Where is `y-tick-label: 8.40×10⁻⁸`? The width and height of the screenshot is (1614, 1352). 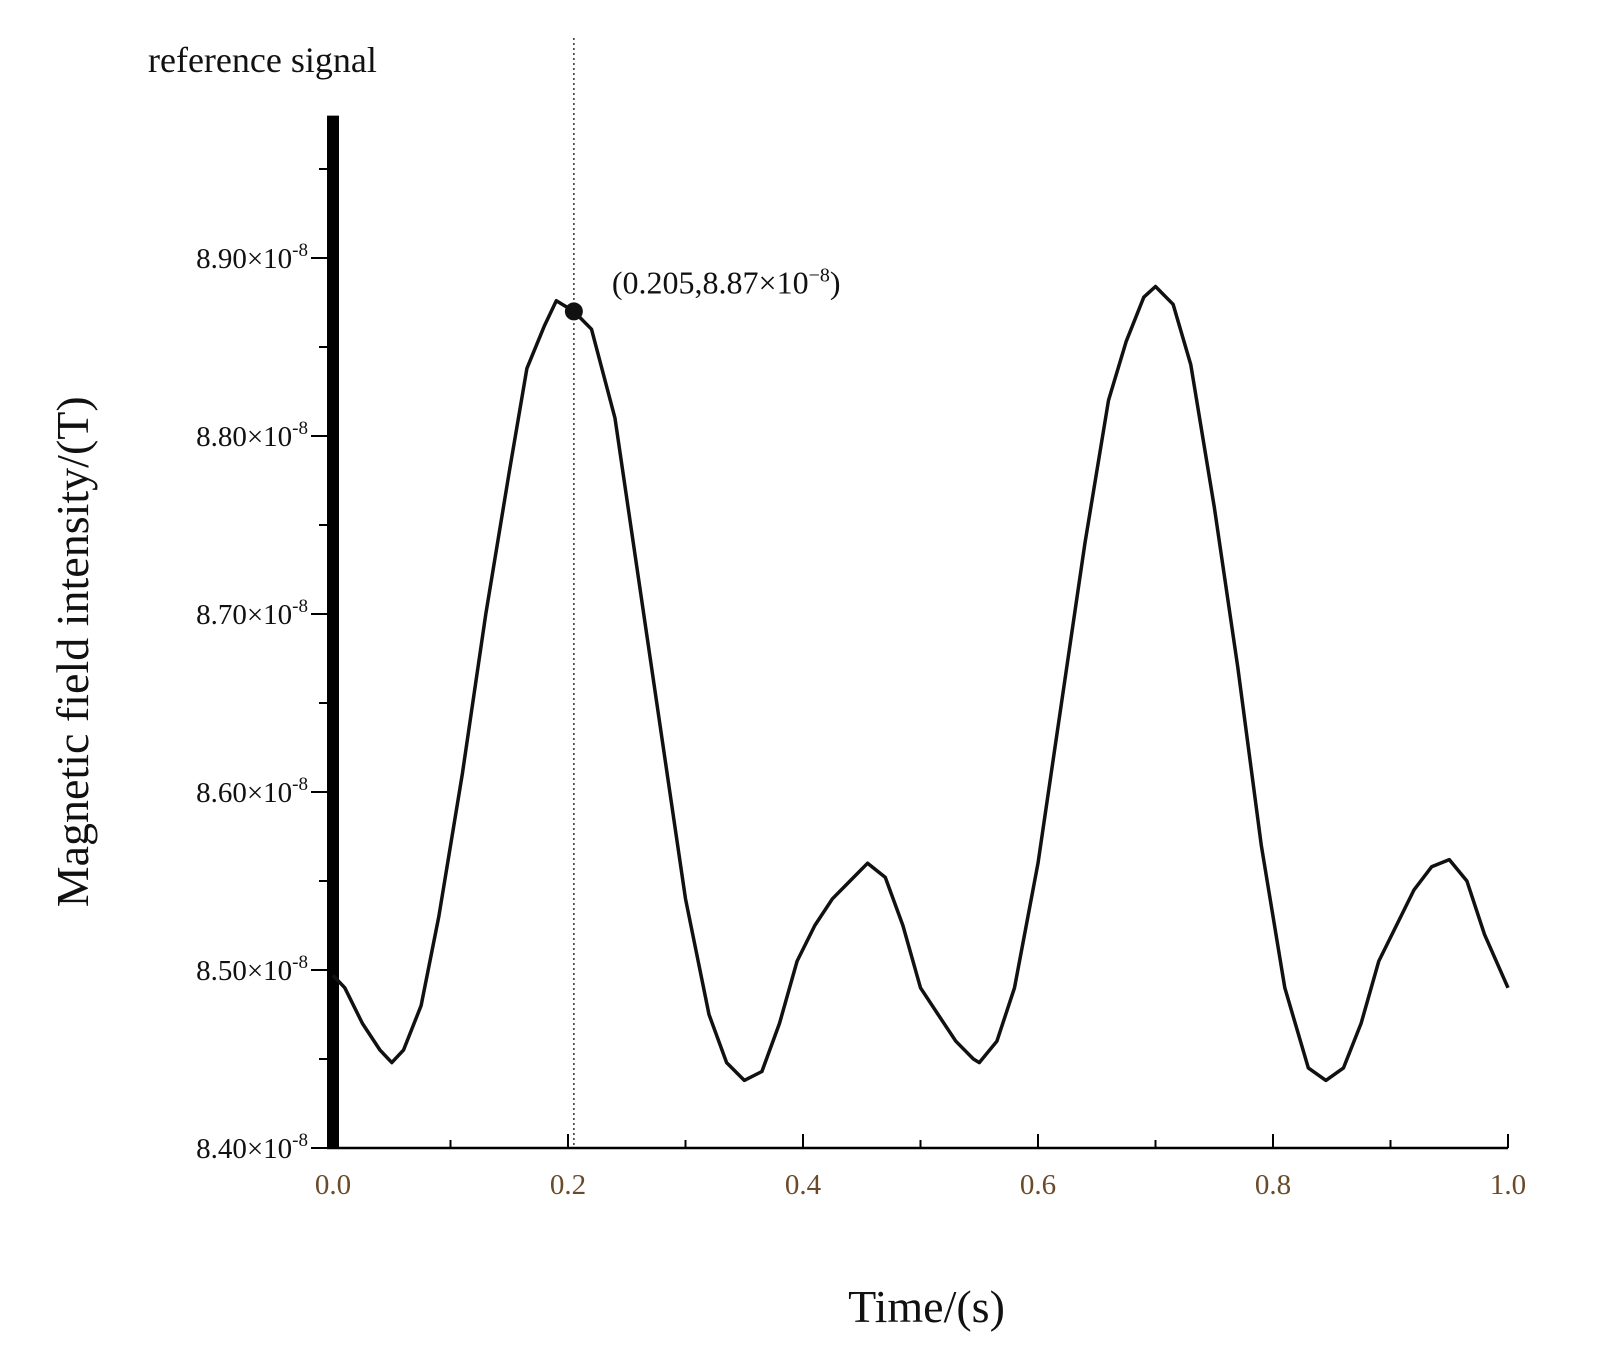
y-tick-label: 8.40×10⁻⁸ is located at coordinates (252, 1147).